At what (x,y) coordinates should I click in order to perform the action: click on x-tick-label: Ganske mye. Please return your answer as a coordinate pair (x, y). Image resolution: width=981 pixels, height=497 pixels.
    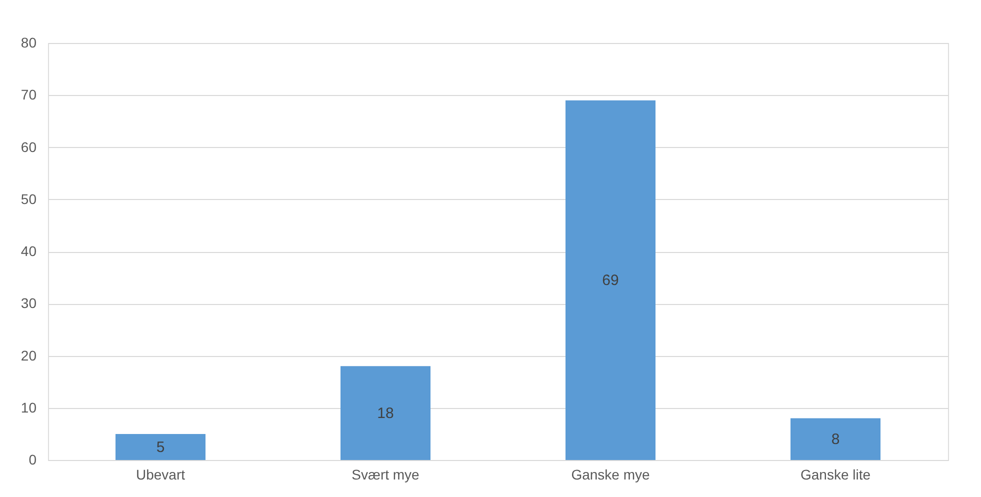
    Looking at the image, I should click on (610, 474).